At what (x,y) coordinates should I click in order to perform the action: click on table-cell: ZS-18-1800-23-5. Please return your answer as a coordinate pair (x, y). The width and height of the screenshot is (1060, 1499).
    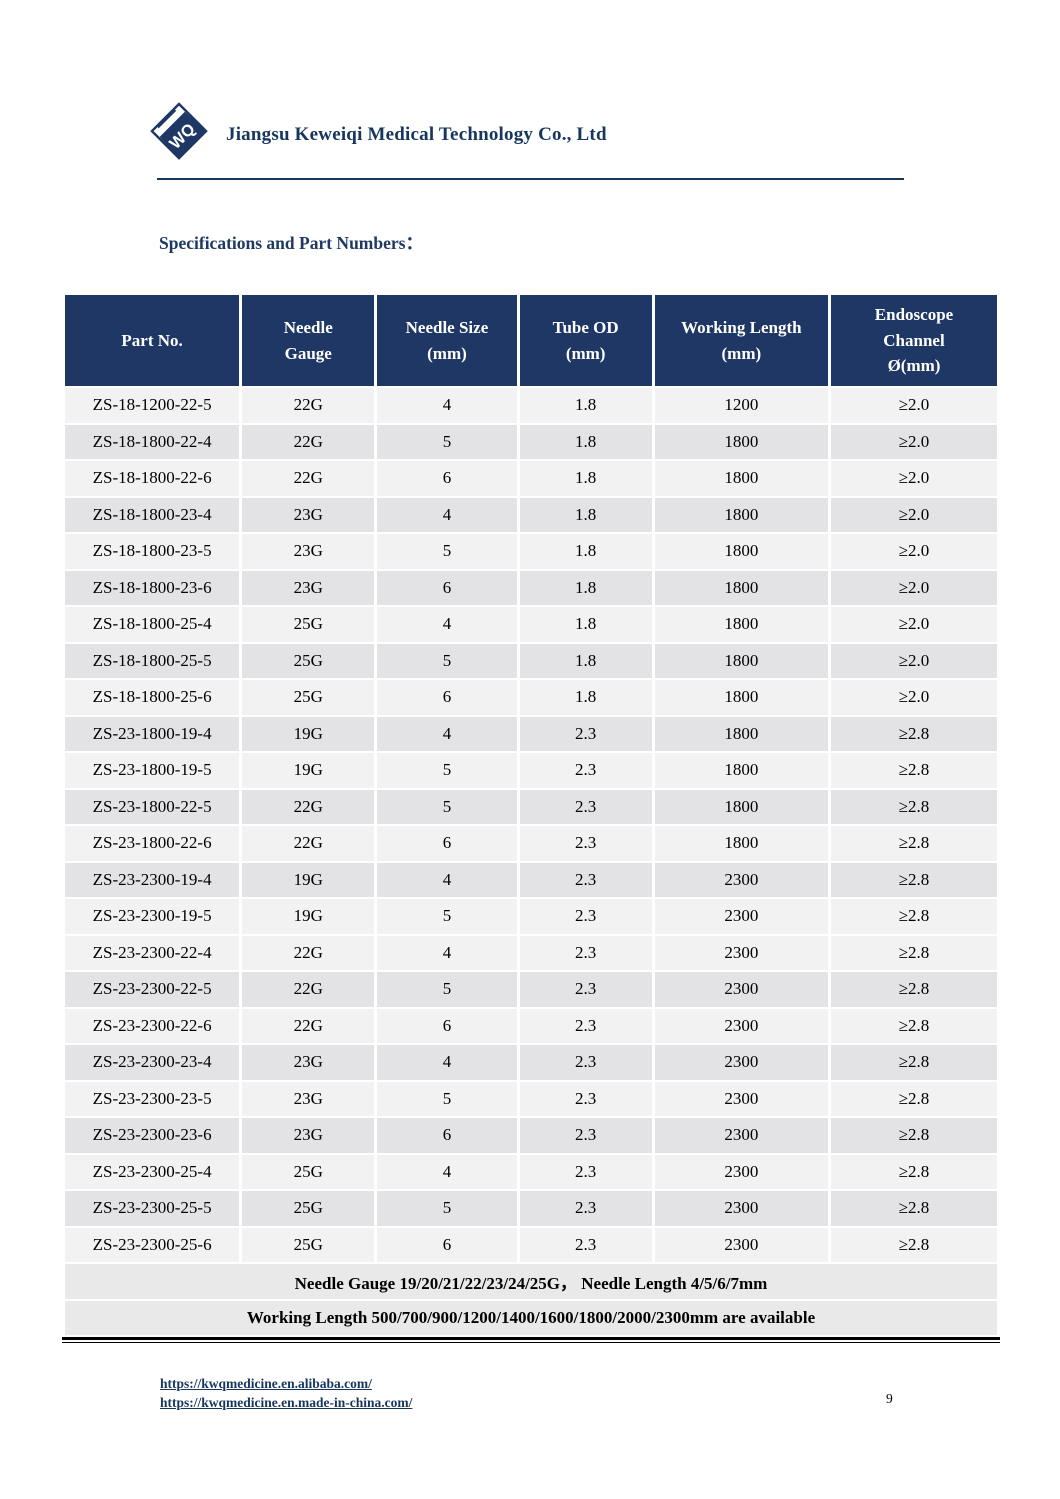
    Looking at the image, I should click on (152, 551).